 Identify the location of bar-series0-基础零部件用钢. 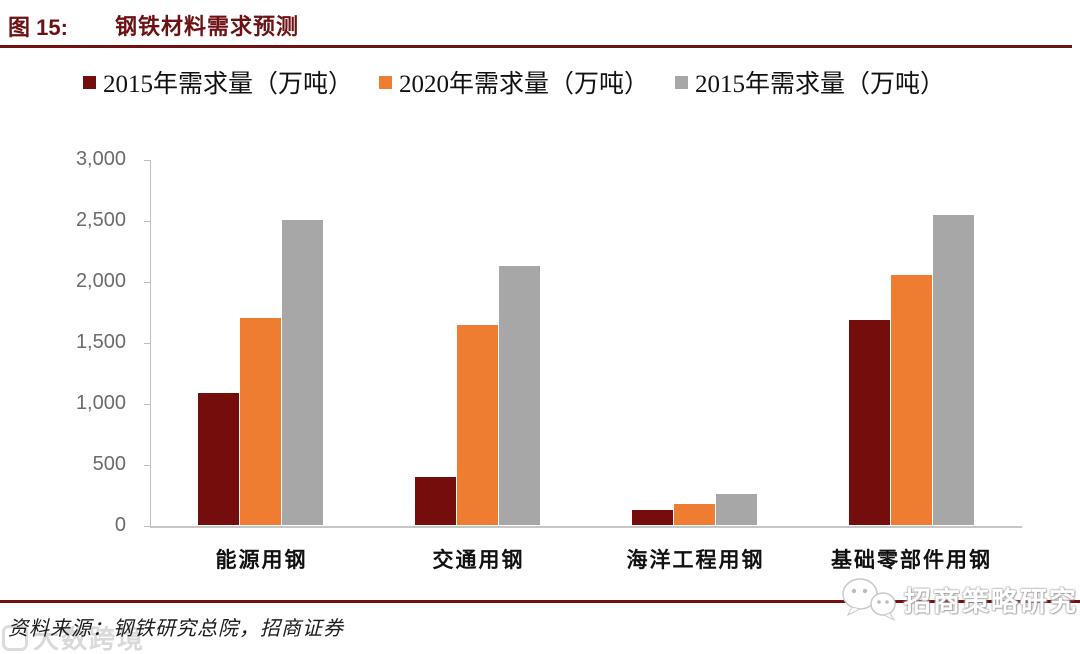
(869, 422).